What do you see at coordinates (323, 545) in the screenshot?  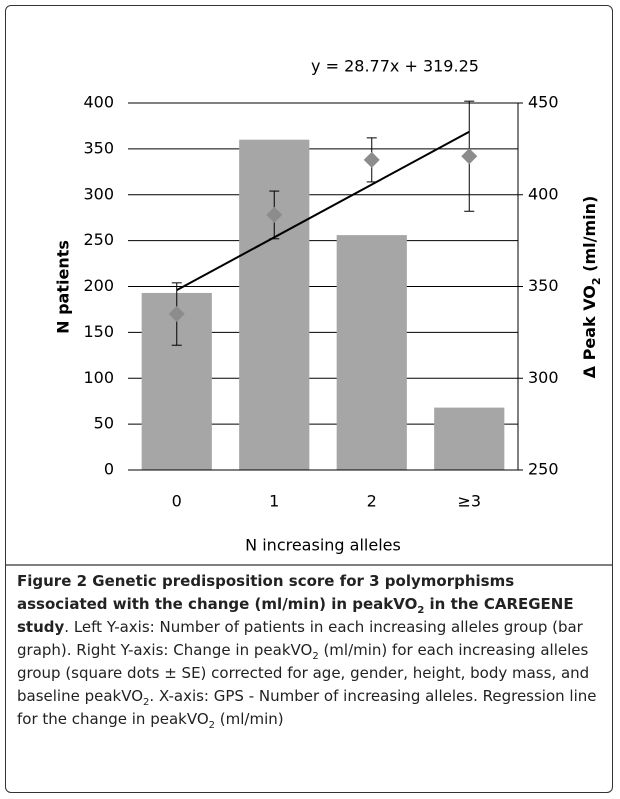 I see `x-axis-label: N increasing alleles` at bounding box center [323, 545].